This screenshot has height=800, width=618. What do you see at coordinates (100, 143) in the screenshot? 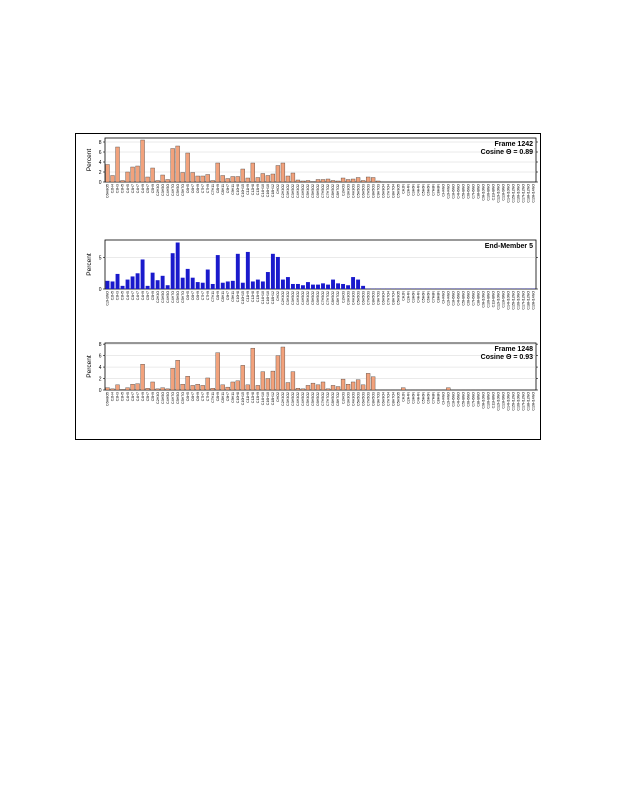
I see `y-tick-label: 8` at bounding box center [100, 143].